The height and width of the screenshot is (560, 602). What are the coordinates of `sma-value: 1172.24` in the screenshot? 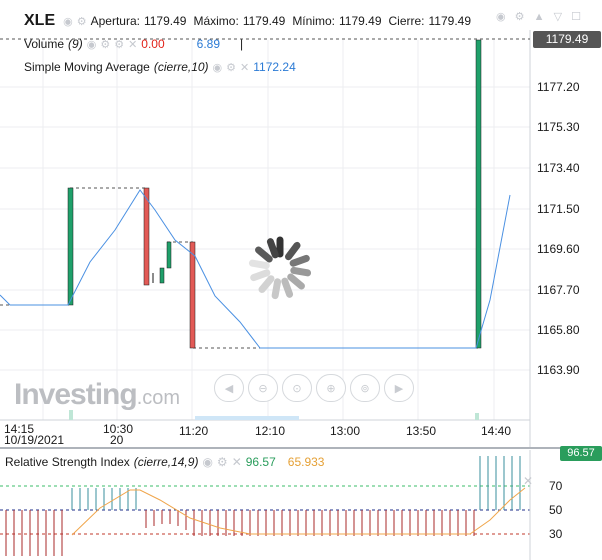 It's located at (274, 67).